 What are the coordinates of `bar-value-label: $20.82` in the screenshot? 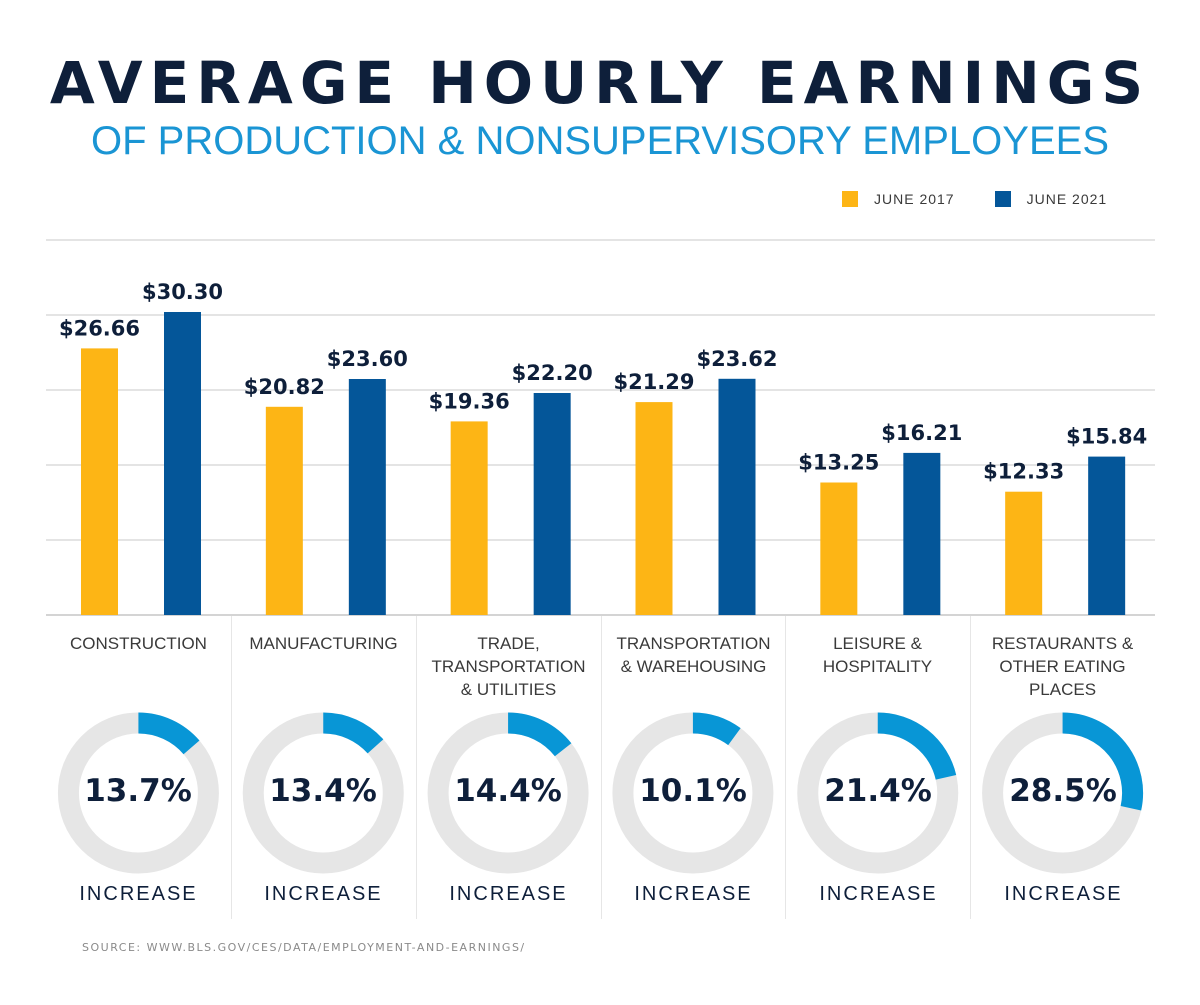 It's located at (284, 387).